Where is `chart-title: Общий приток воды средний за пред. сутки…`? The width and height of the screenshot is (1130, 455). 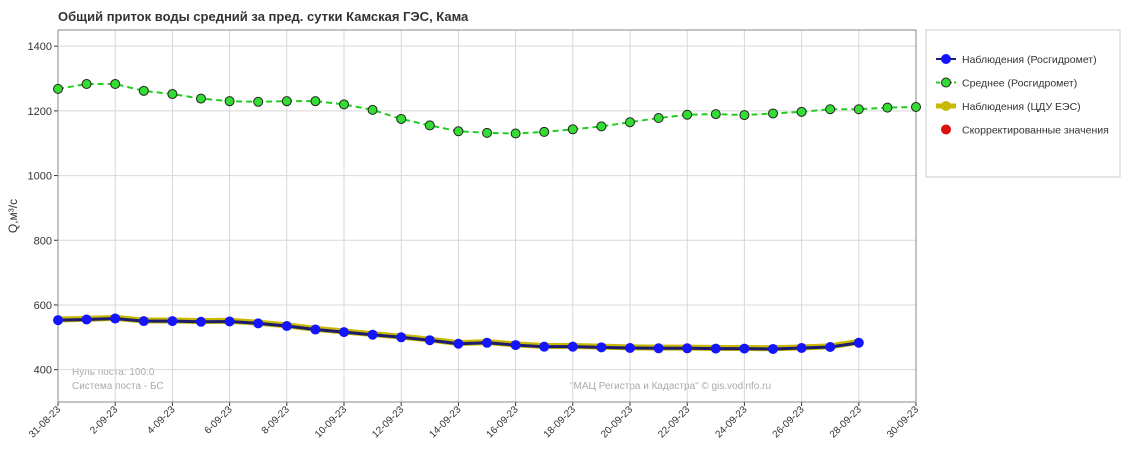
chart-title: Общий приток воды средний за пред. сутки… is located at coordinates (263, 16).